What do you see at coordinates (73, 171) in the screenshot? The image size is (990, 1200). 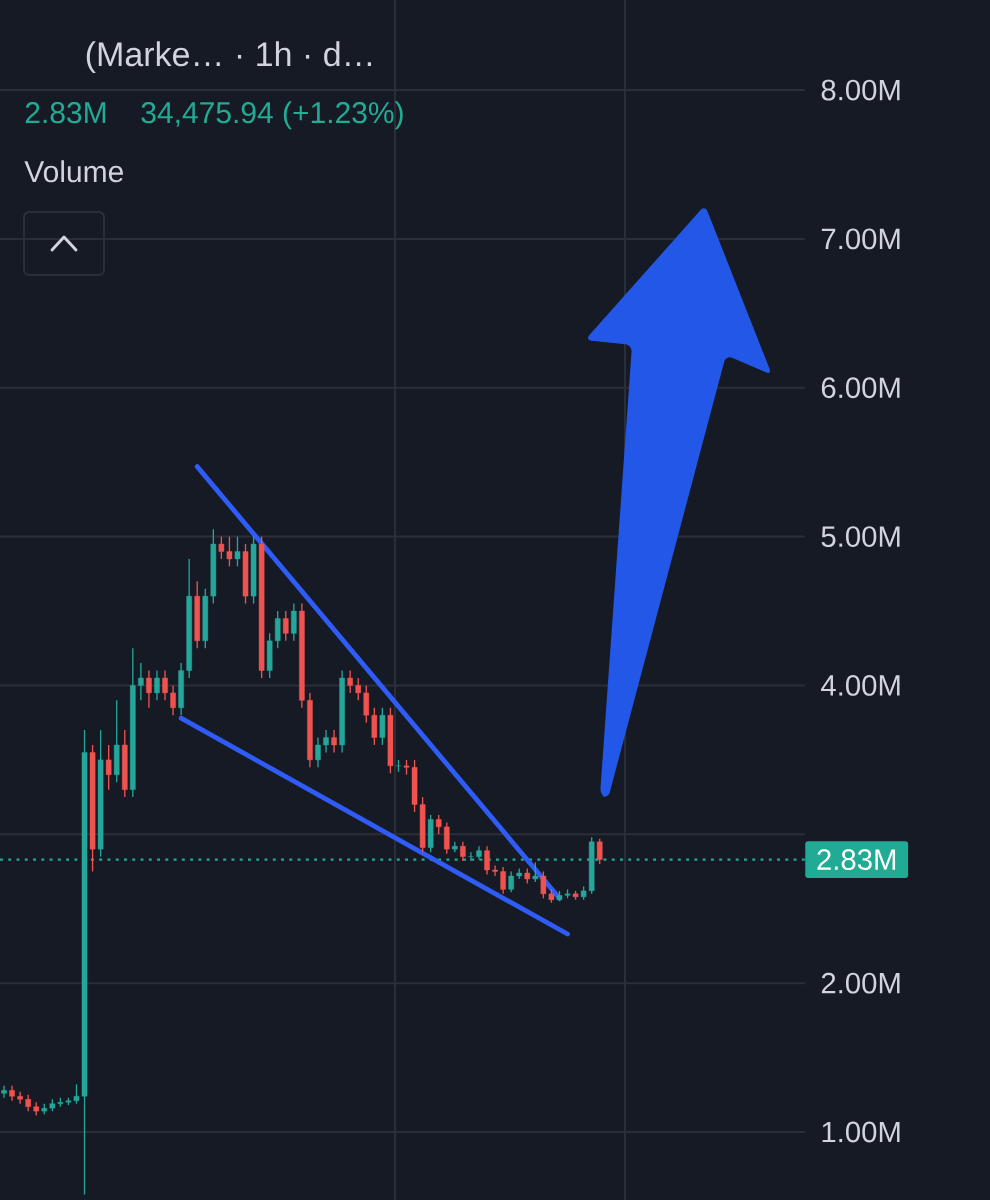 I see `annotation: Volume` at bounding box center [73, 171].